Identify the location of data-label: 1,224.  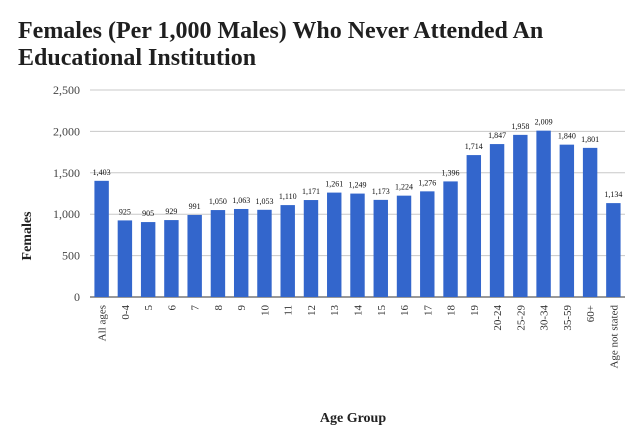
(404, 187).